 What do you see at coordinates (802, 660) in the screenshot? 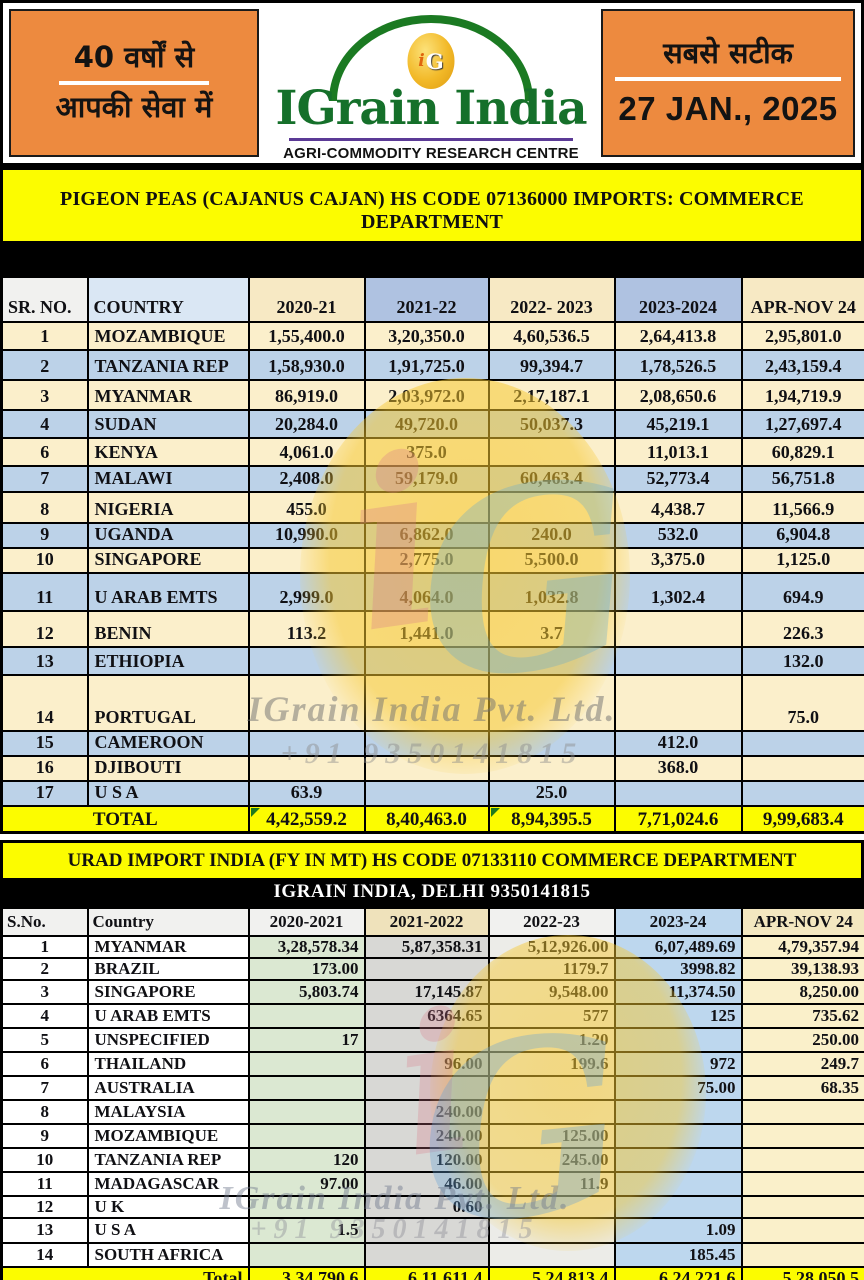
I see `value-cell: 132.0` at bounding box center [802, 660].